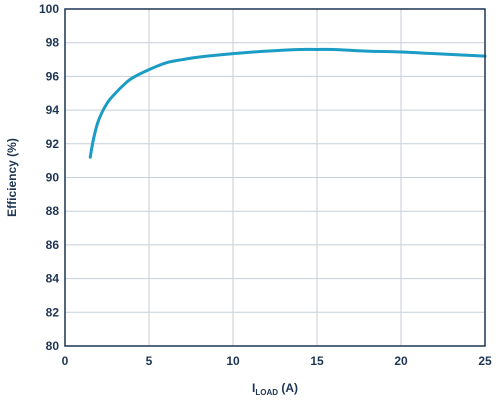  I want to click on y-tick-label-4: 88, so click(53, 211).